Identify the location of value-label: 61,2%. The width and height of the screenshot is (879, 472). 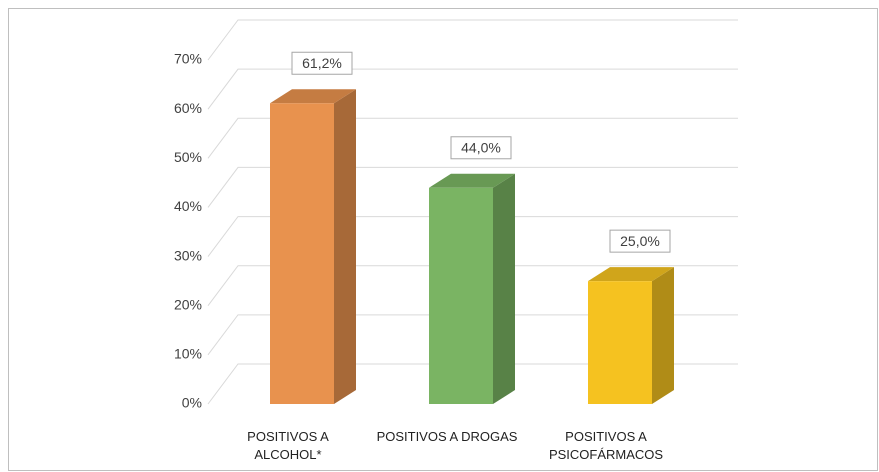
(322, 63).